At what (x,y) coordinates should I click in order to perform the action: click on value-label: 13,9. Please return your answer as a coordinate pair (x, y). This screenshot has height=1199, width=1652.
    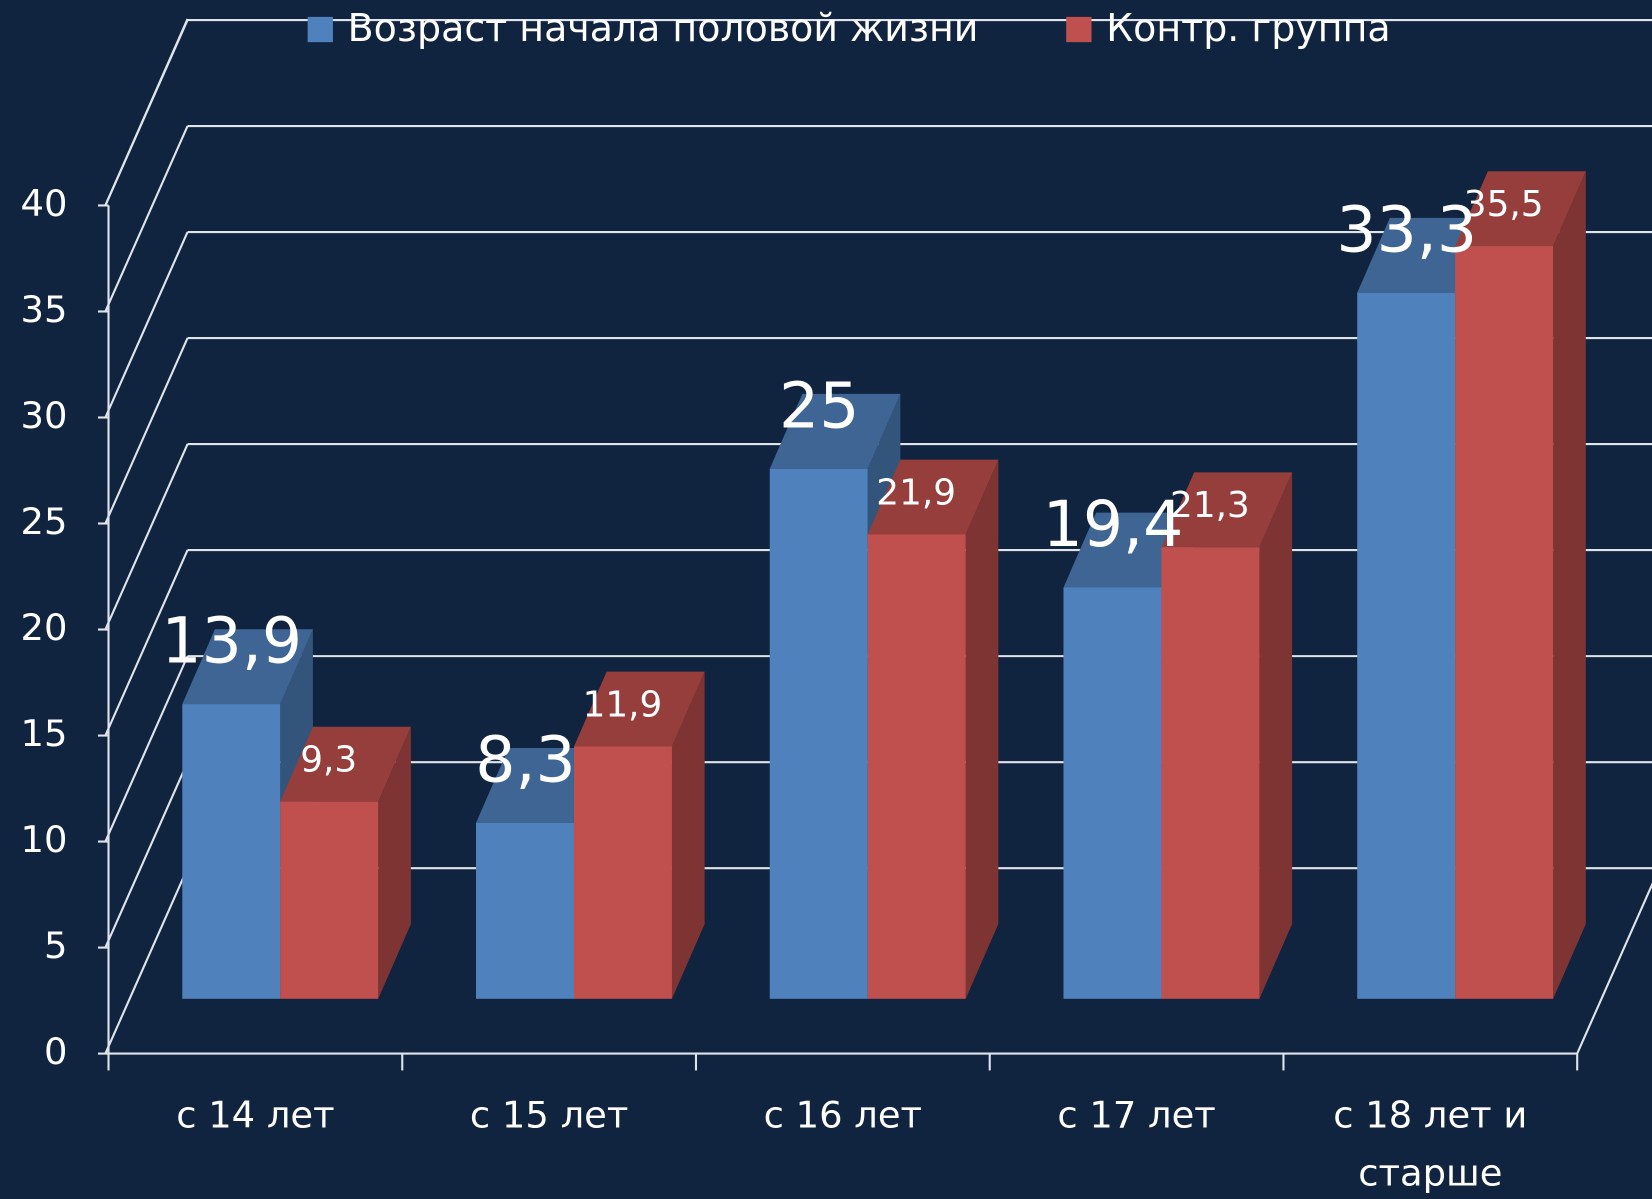
    Looking at the image, I should click on (231, 641).